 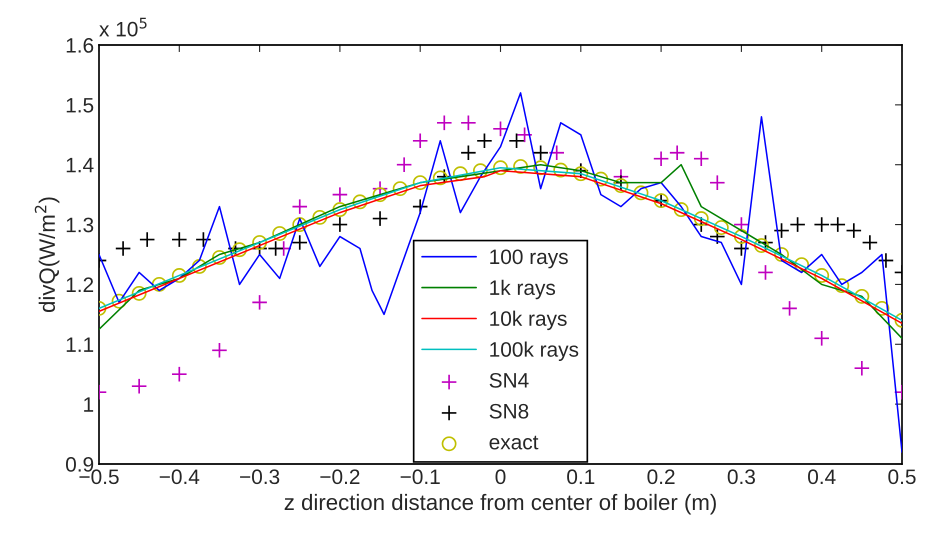 What do you see at coordinates (80, 345) in the screenshot?
I see `y-tick-label: 1.1` at bounding box center [80, 345].